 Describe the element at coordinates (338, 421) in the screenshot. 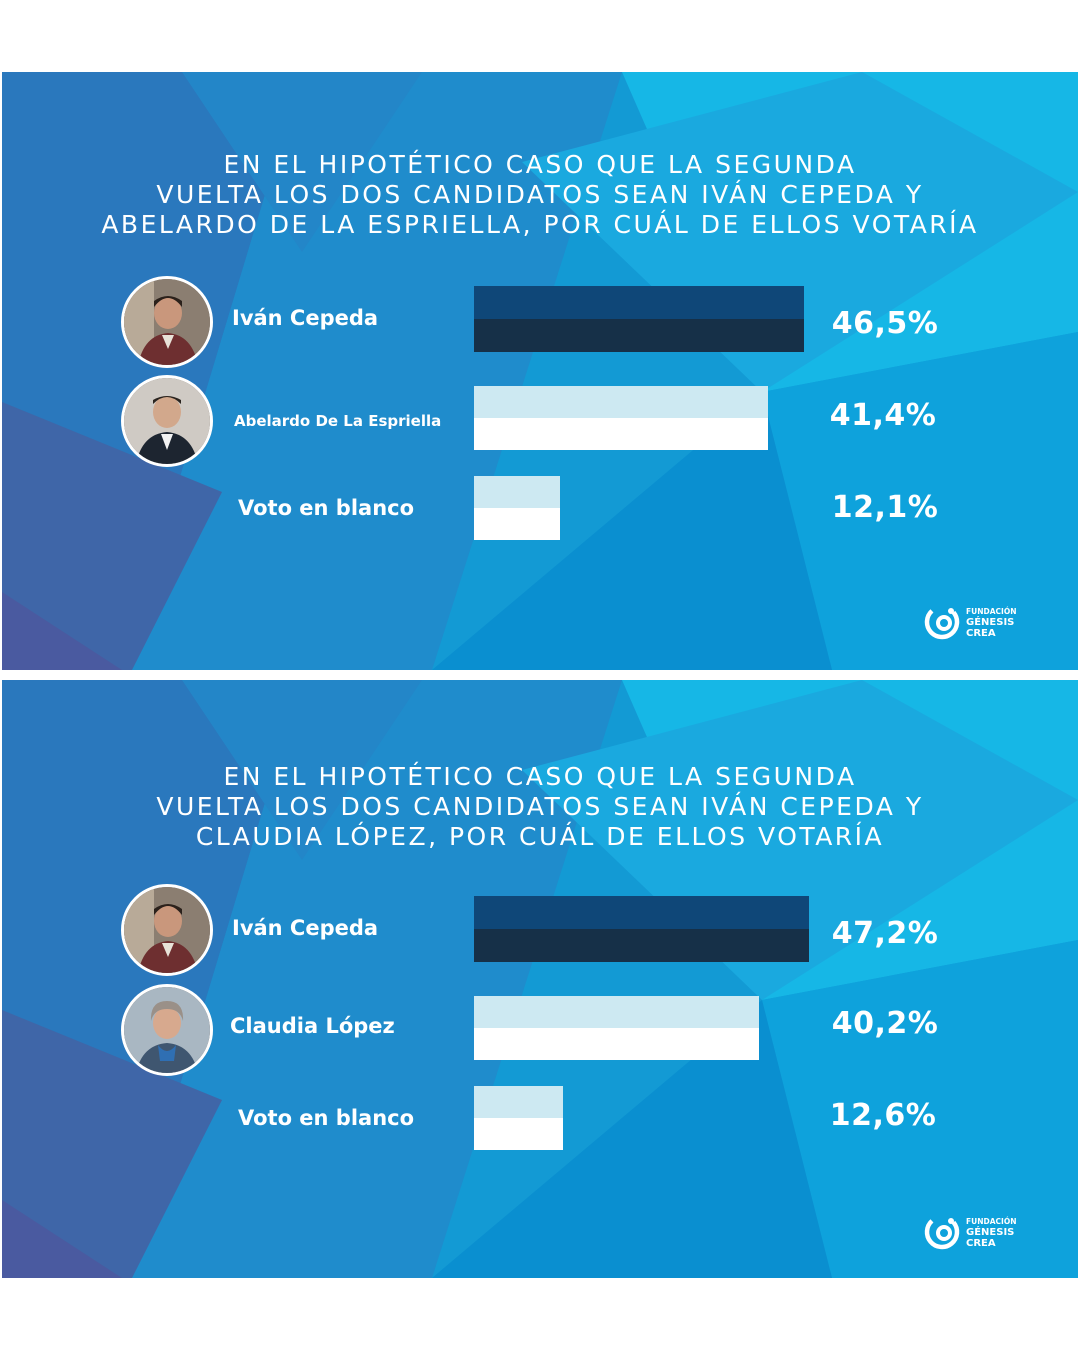

I see `candidate-label: Abelardo De La Espriella` at that location.